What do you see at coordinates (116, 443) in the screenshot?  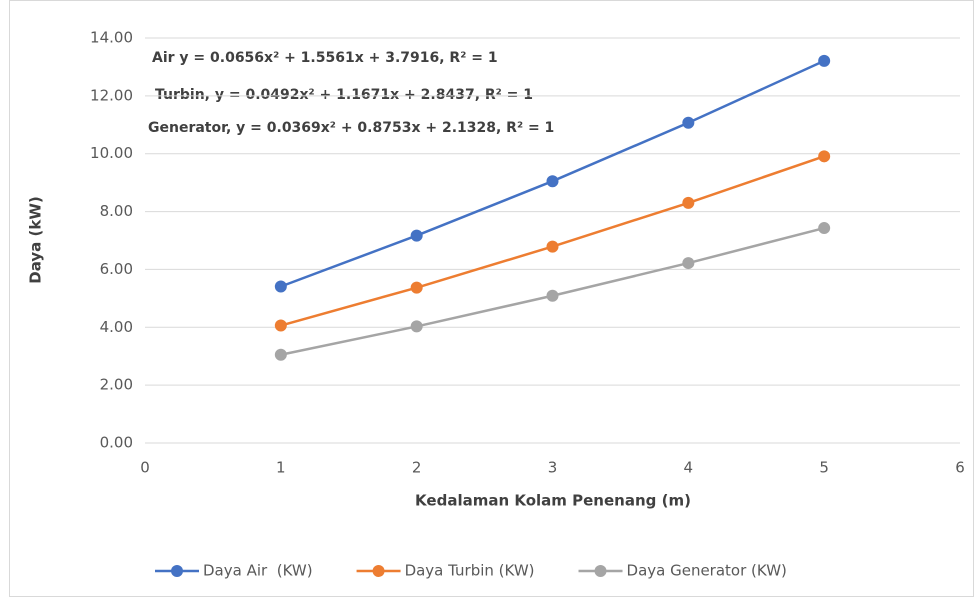 I see `y-tick-label: 0.00` at bounding box center [116, 443].